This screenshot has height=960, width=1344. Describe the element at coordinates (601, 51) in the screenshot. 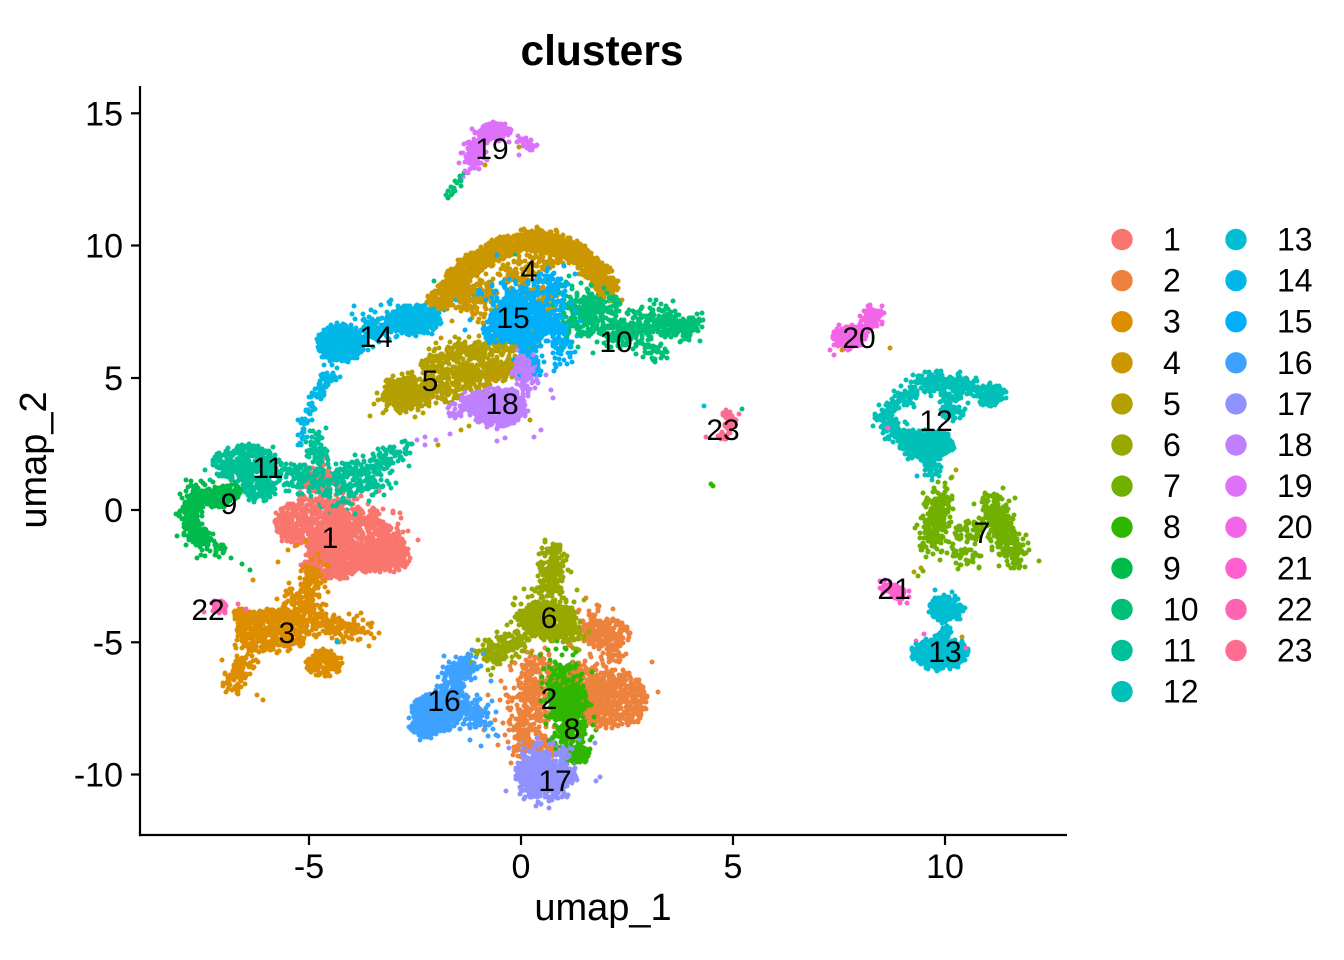

I see `svg-text: clusters` at that location.